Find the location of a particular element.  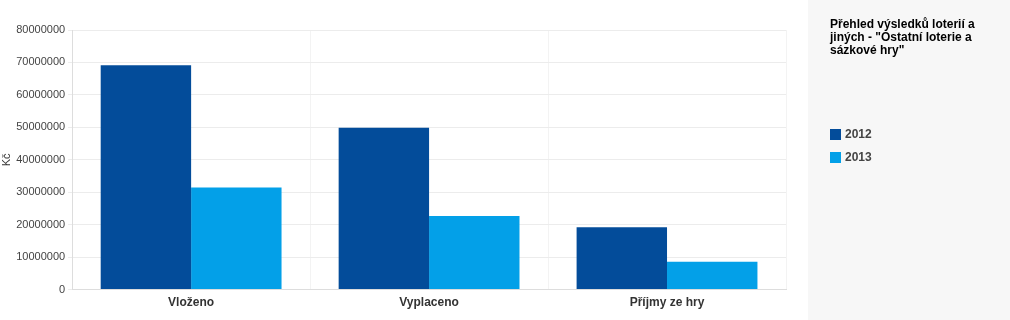

y-tick-label: 20000000 is located at coordinates (41, 223).